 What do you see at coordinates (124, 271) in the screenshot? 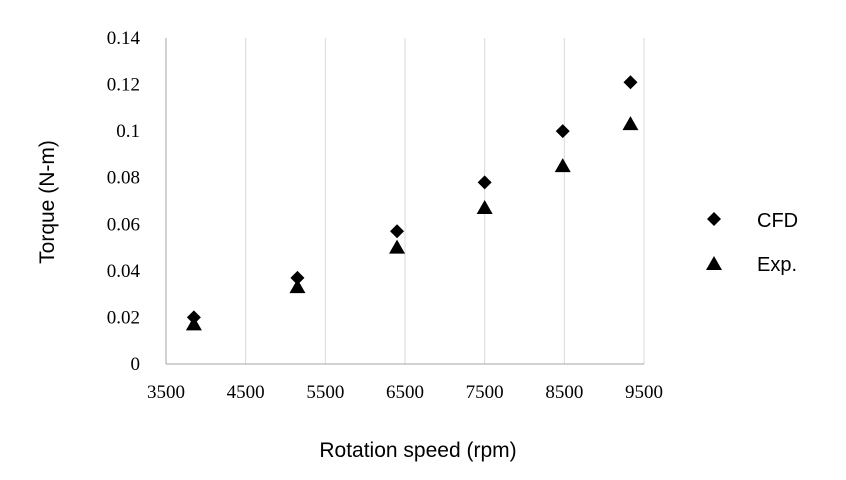
I see `y-tick-label: 0.04` at bounding box center [124, 271].